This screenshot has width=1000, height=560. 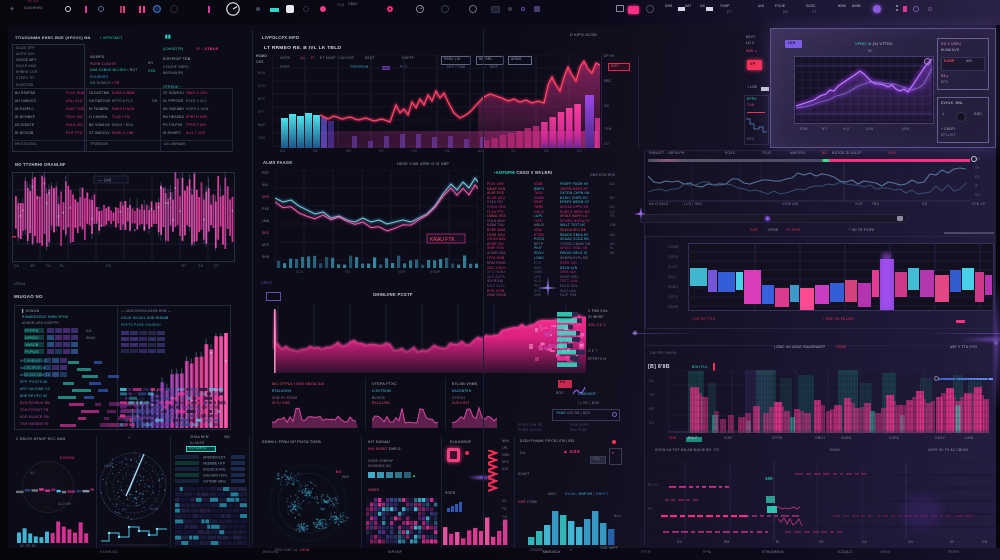 What do you see at coordinates (214, 464) in the screenshot?
I see `svg-text: HEEBBE HTP` at bounding box center [214, 464].